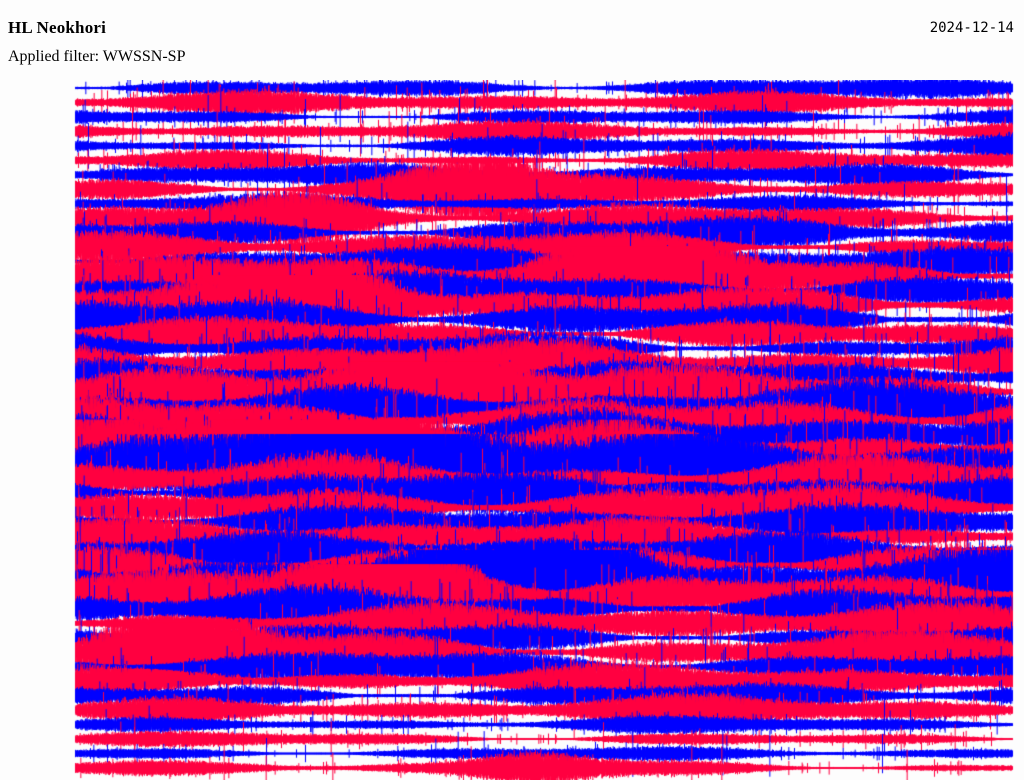 The width and height of the screenshot is (1024, 780). What do you see at coordinates (97, 56) in the screenshot?
I see `applied-filter-label: Applied filter: WWSSN-SP` at bounding box center [97, 56].